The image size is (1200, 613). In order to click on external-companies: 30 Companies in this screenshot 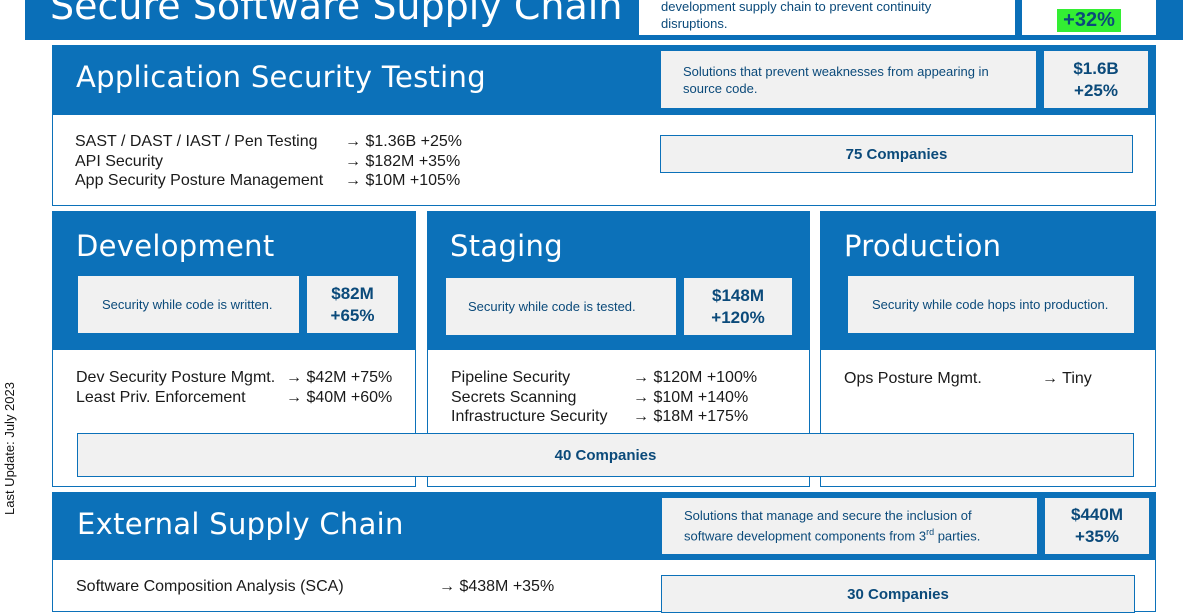, I will do `click(898, 594)`.